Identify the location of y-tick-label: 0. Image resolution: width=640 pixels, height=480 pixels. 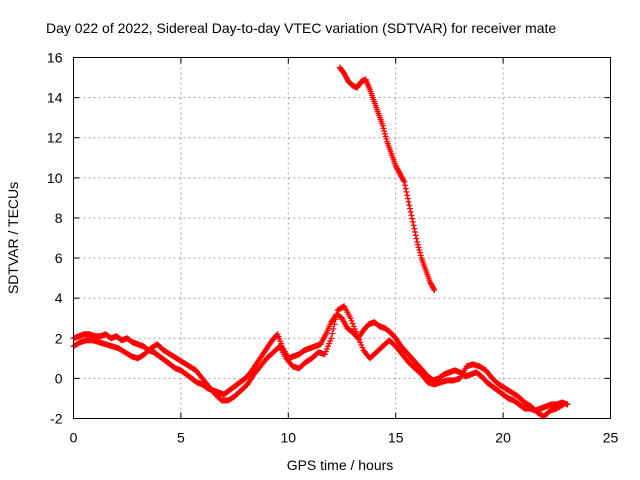
(59, 378).